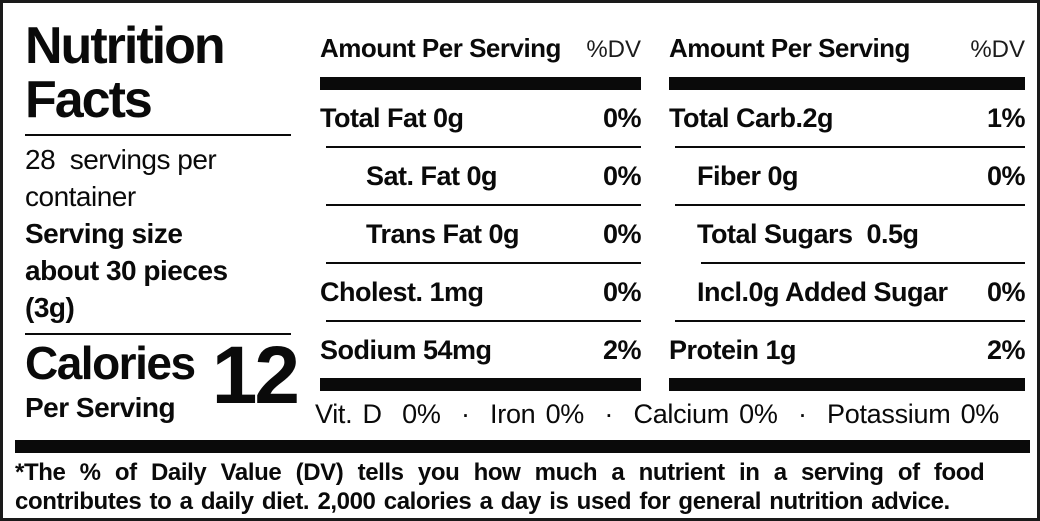  I want to click on nutrient-row-fiber: Fiber 0g 0%, so click(847, 176).